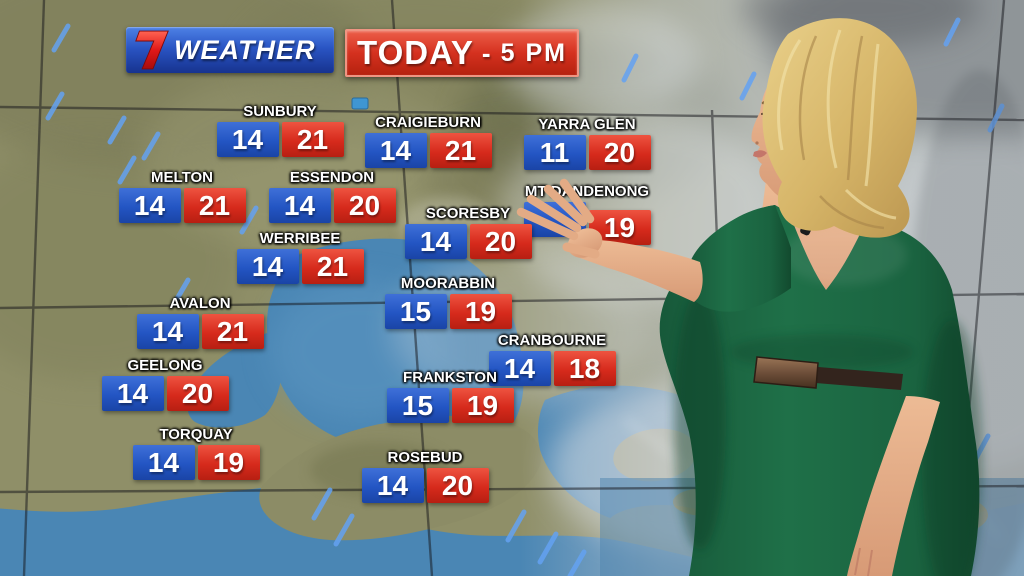  I want to click on station-name-label: CRAIGIEBURN, so click(428, 122).